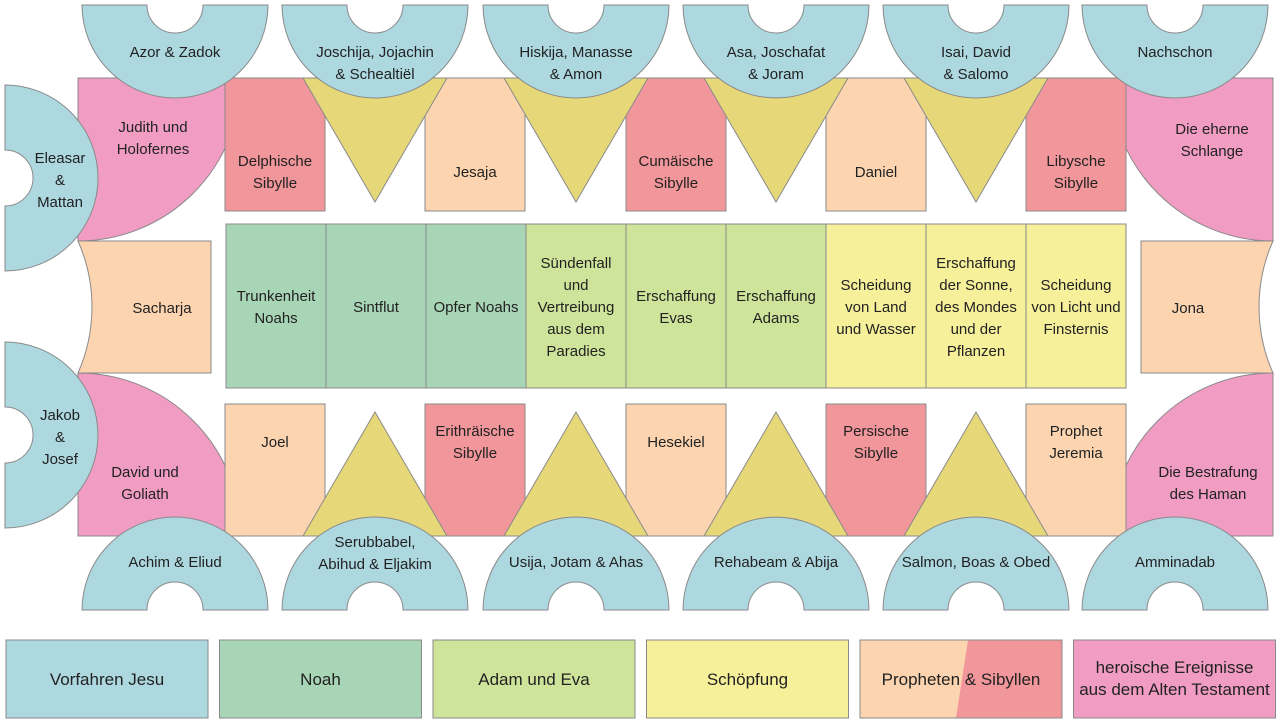 The width and height of the screenshot is (1280, 724). Describe the element at coordinates (1191, 454) in the screenshot. I see `corner-haman` at that location.